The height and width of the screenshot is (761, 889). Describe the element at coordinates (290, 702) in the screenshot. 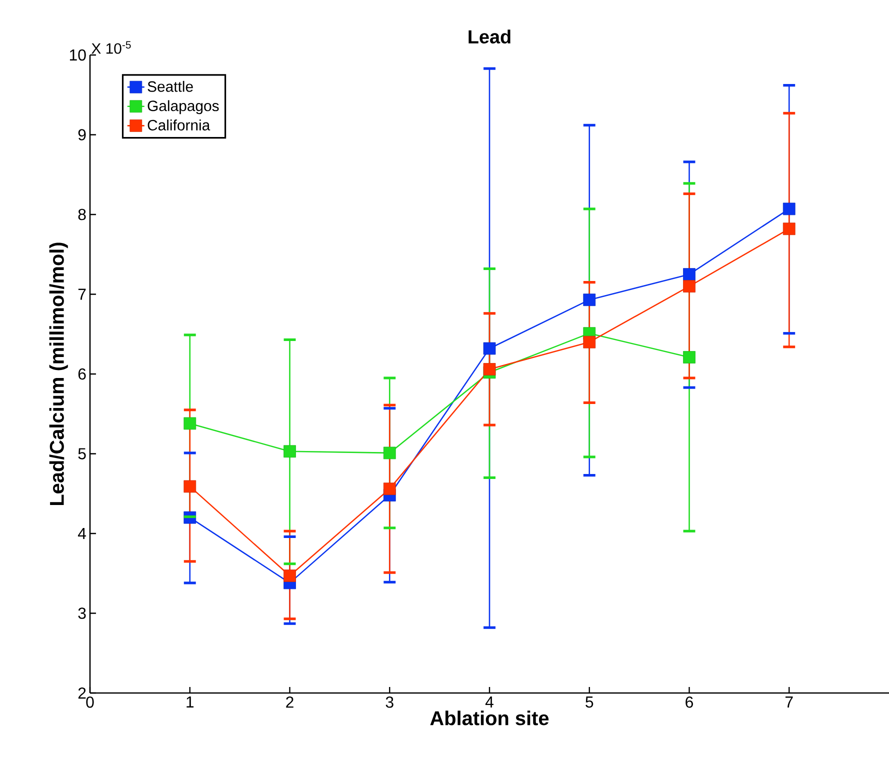

I see `x-tick-label: 2` at that location.